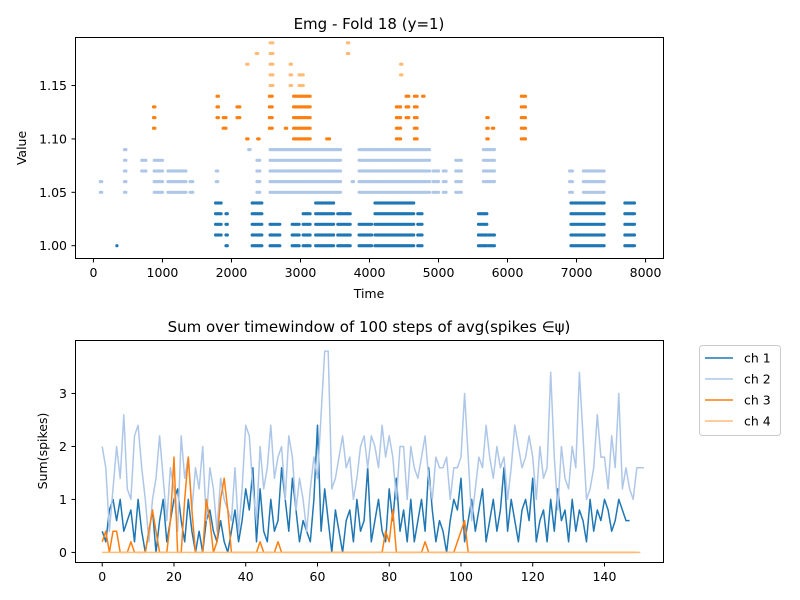 Image resolution: width=800 pixels, height=600 pixels. I want to click on y-tick-label: 1.05, so click(53, 192).